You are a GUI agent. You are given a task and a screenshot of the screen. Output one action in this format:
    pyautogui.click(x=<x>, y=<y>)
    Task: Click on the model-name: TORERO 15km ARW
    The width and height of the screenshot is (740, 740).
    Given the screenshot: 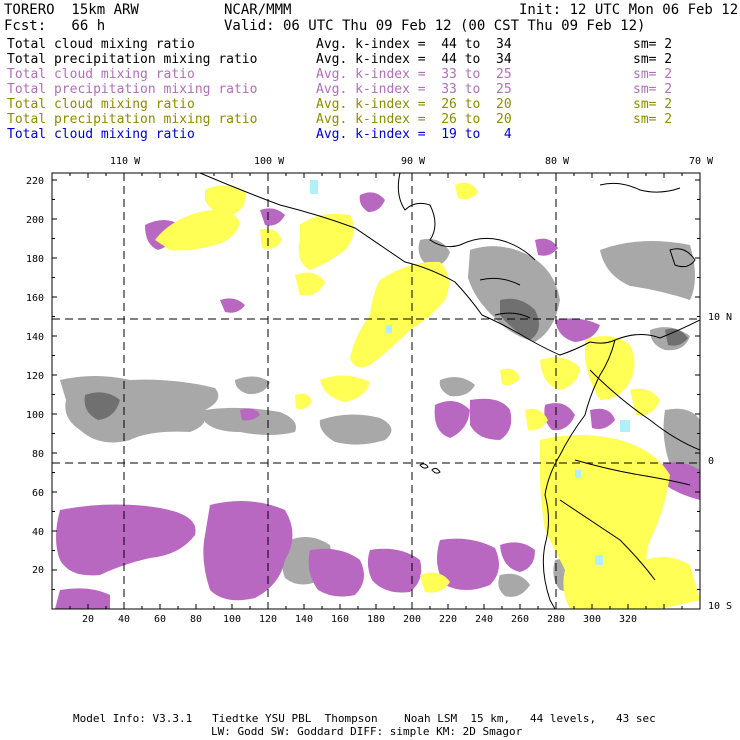 What is the action you would take?
    pyautogui.click(x=71, y=10)
    